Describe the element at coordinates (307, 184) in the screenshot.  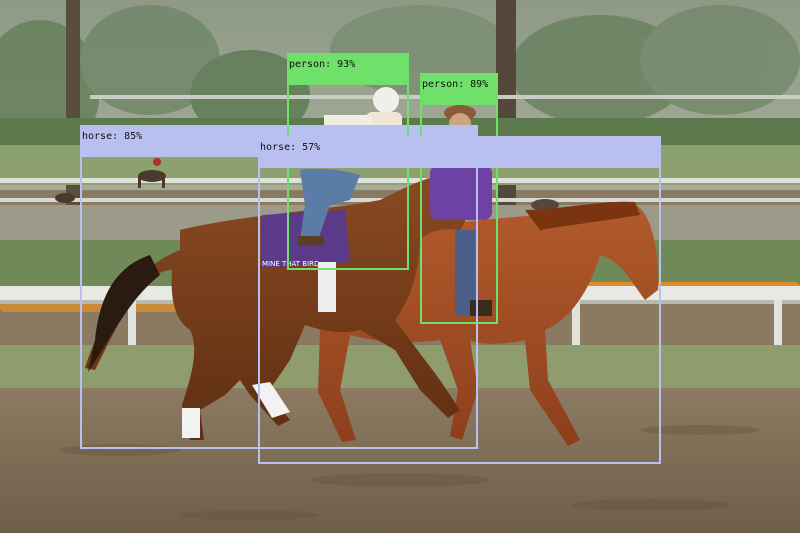
I see `distant-riders` at that location.